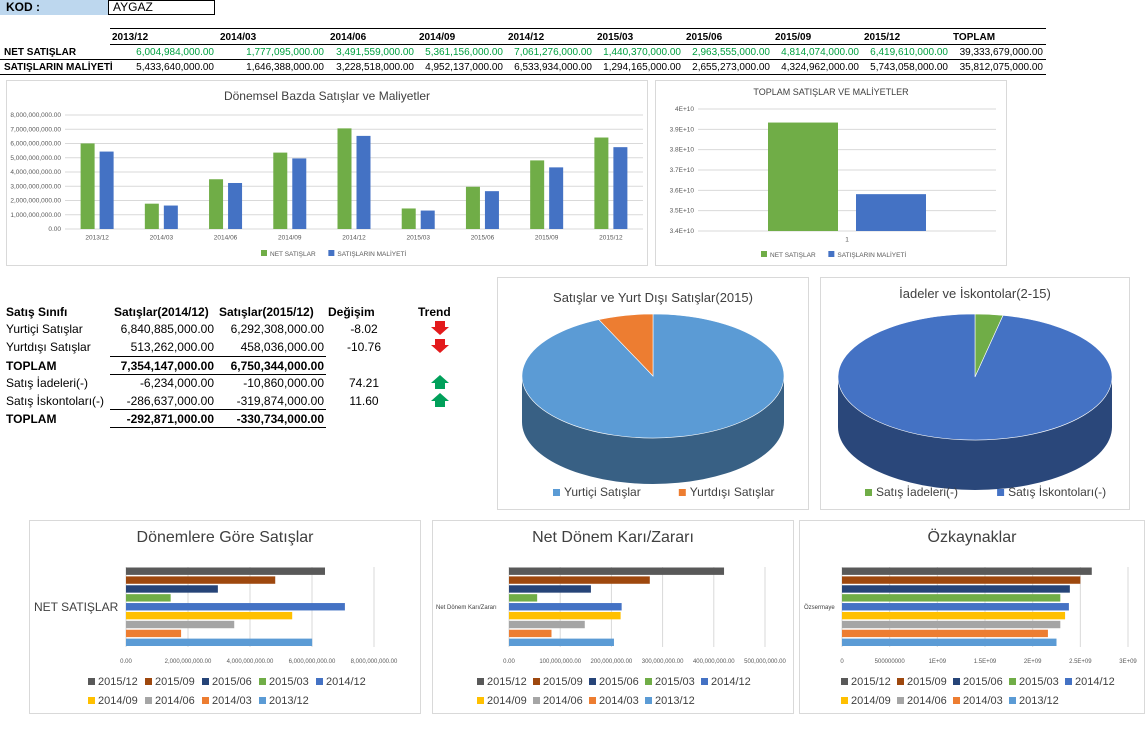  I want to click on y-tick-label: 3.6E+10, so click(682, 190).